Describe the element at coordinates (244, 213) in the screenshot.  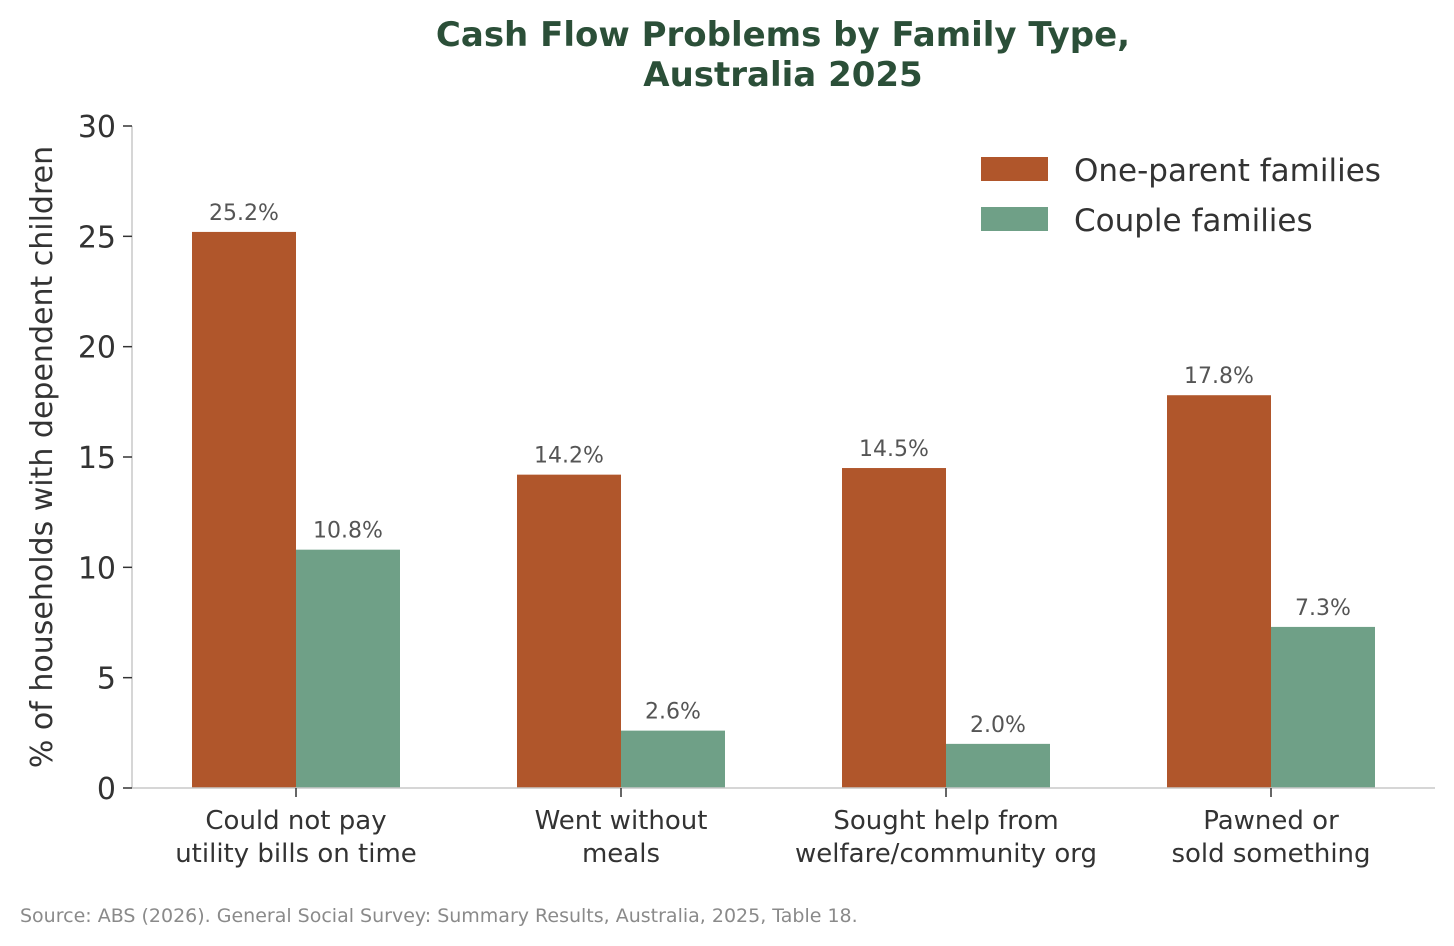
I see `data-label: 25.2%` at that location.